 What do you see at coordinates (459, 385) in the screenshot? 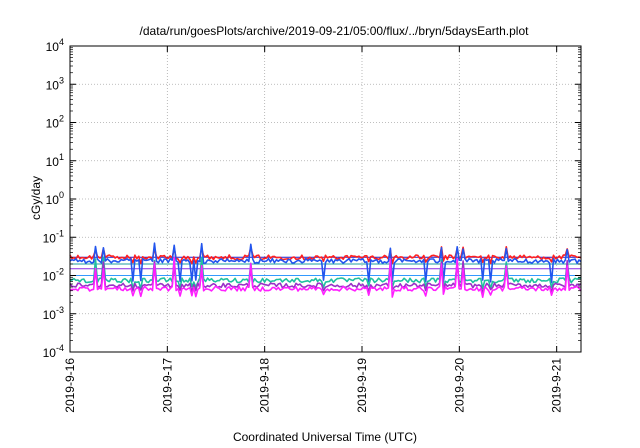
I see `x-tick-label: 2019-9-20` at bounding box center [459, 385].